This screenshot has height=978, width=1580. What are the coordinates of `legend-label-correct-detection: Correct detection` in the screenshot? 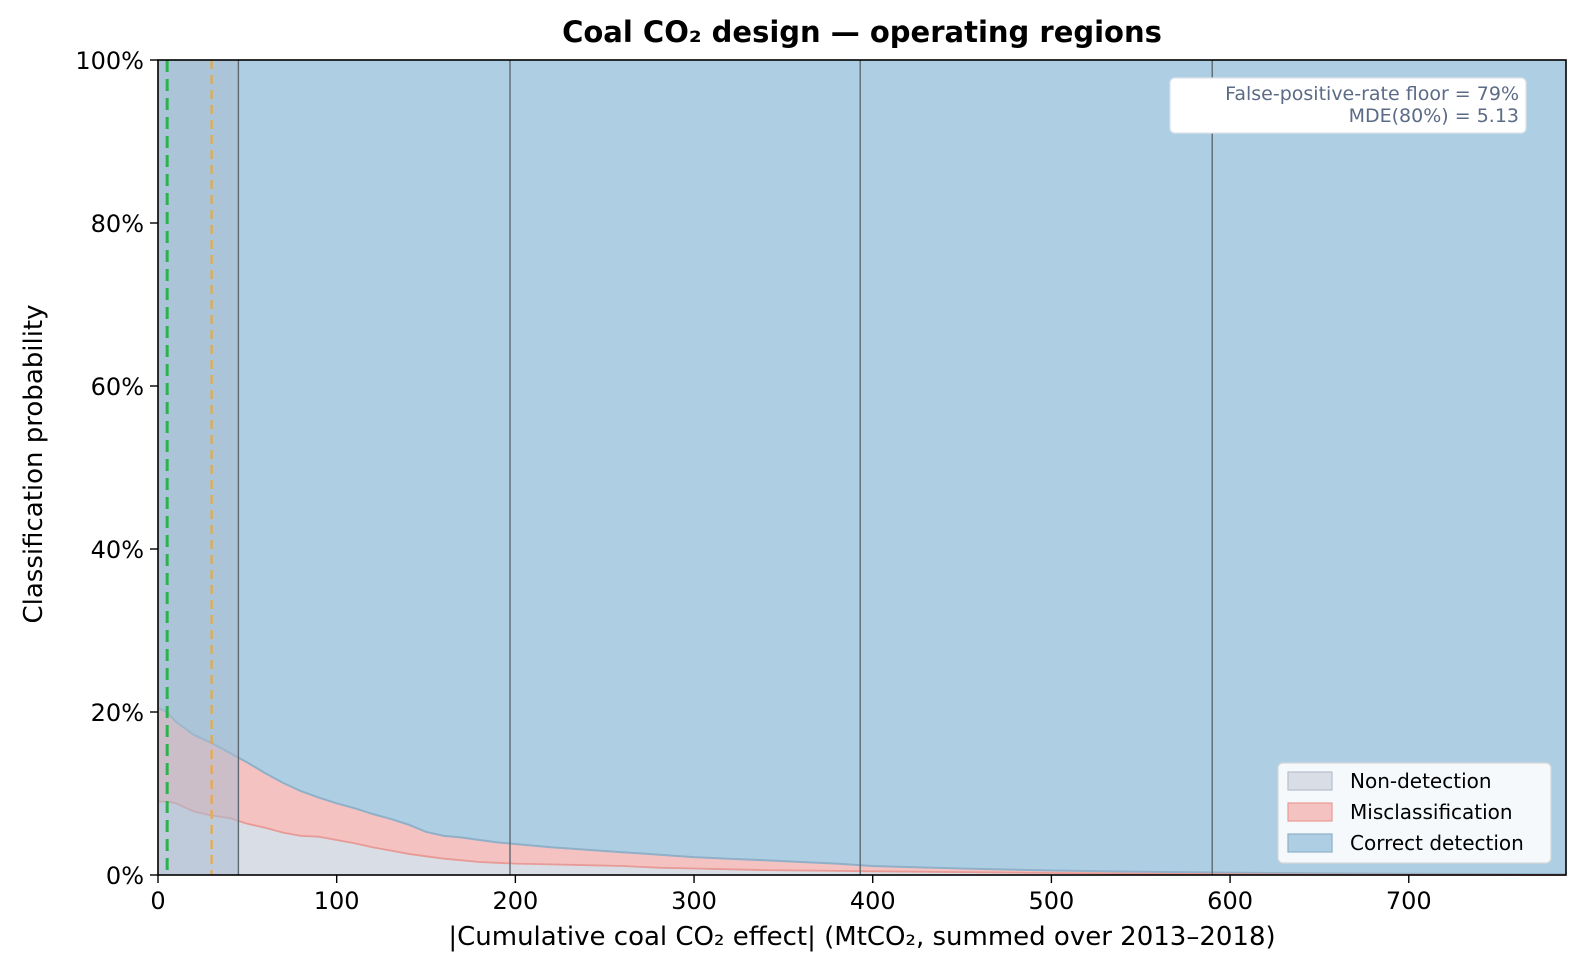 It's located at (1437, 843).